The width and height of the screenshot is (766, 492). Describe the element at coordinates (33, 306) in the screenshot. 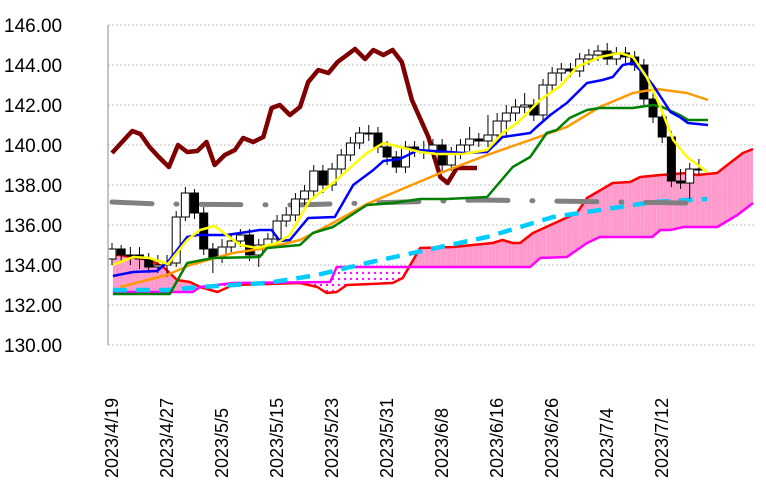

I see `y-tick-label: 132.00` at that location.